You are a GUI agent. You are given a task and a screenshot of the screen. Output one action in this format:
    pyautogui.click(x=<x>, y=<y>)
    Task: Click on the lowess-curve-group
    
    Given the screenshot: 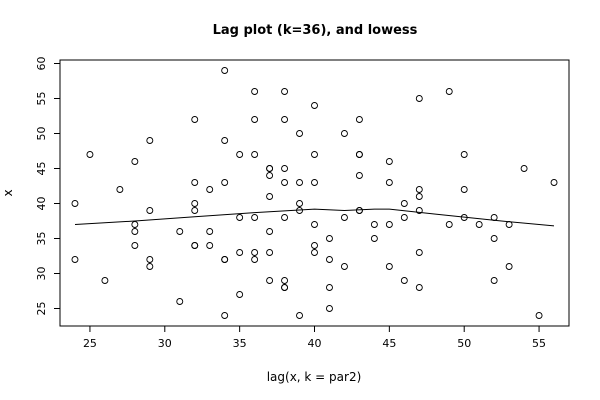 What is the action you would take?
    pyautogui.click(x=314, y=217)
    